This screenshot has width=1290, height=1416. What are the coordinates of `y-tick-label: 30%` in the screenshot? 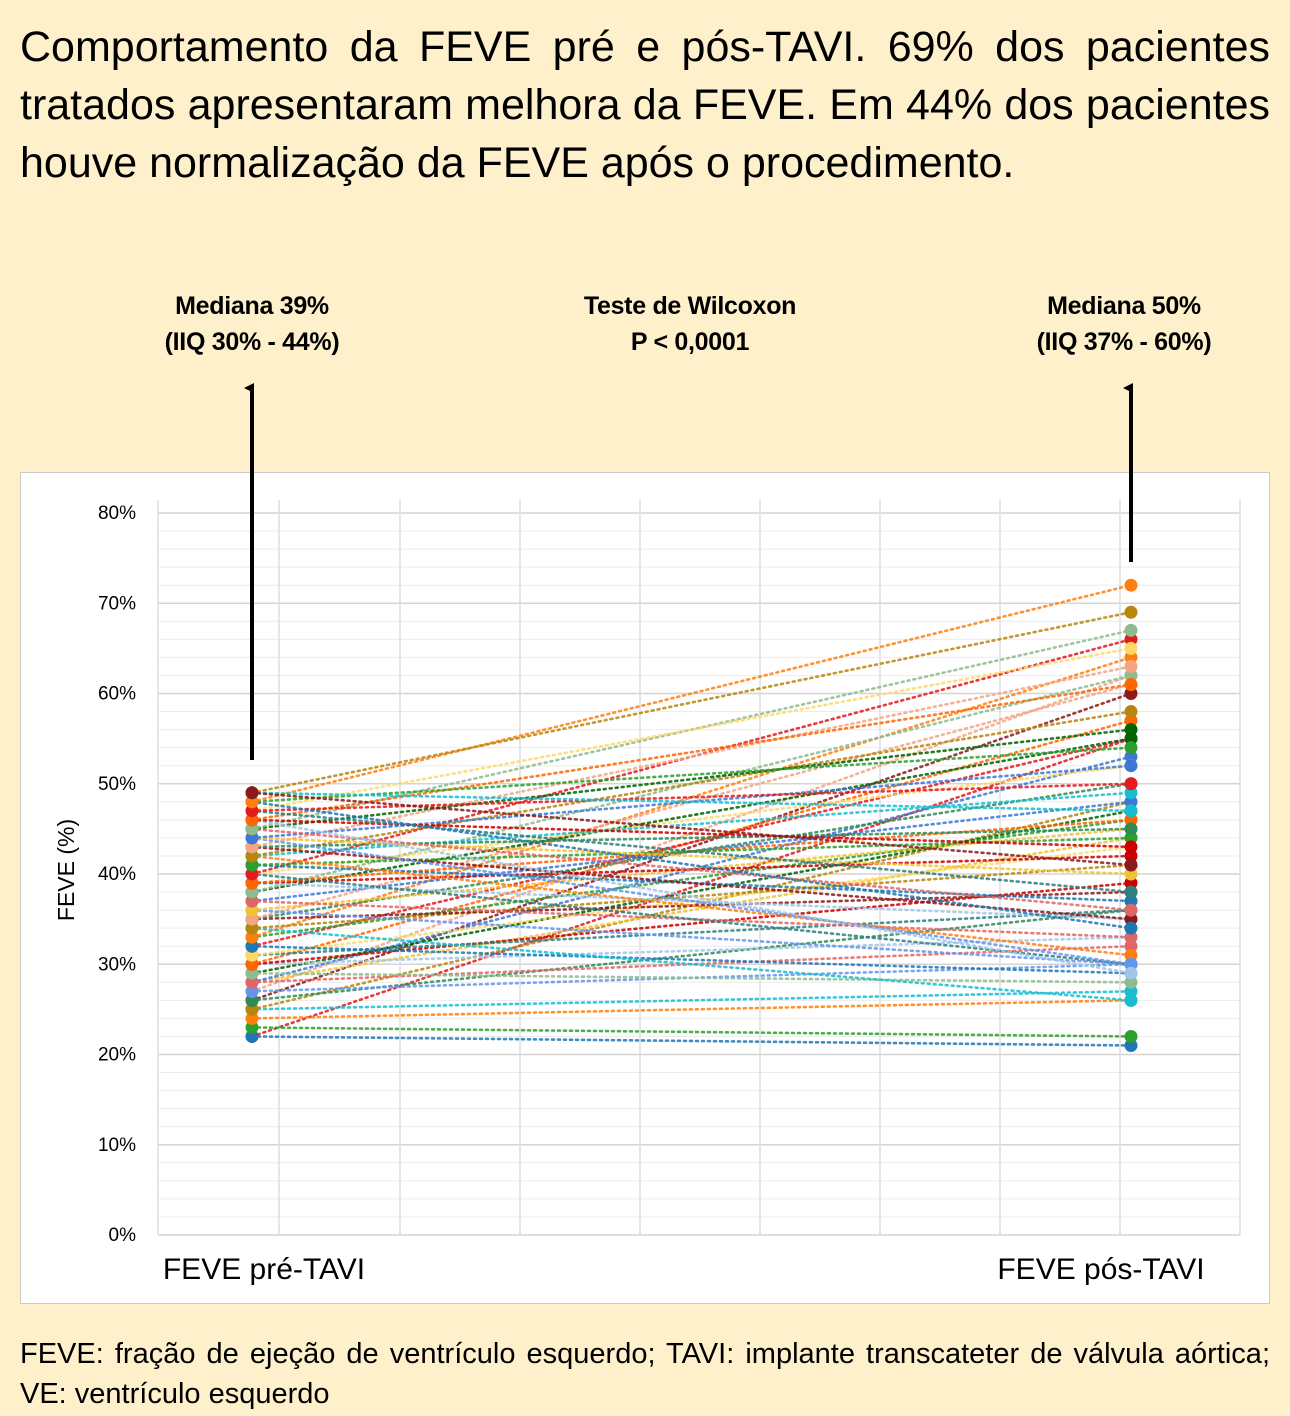 It's located at (117, 964).